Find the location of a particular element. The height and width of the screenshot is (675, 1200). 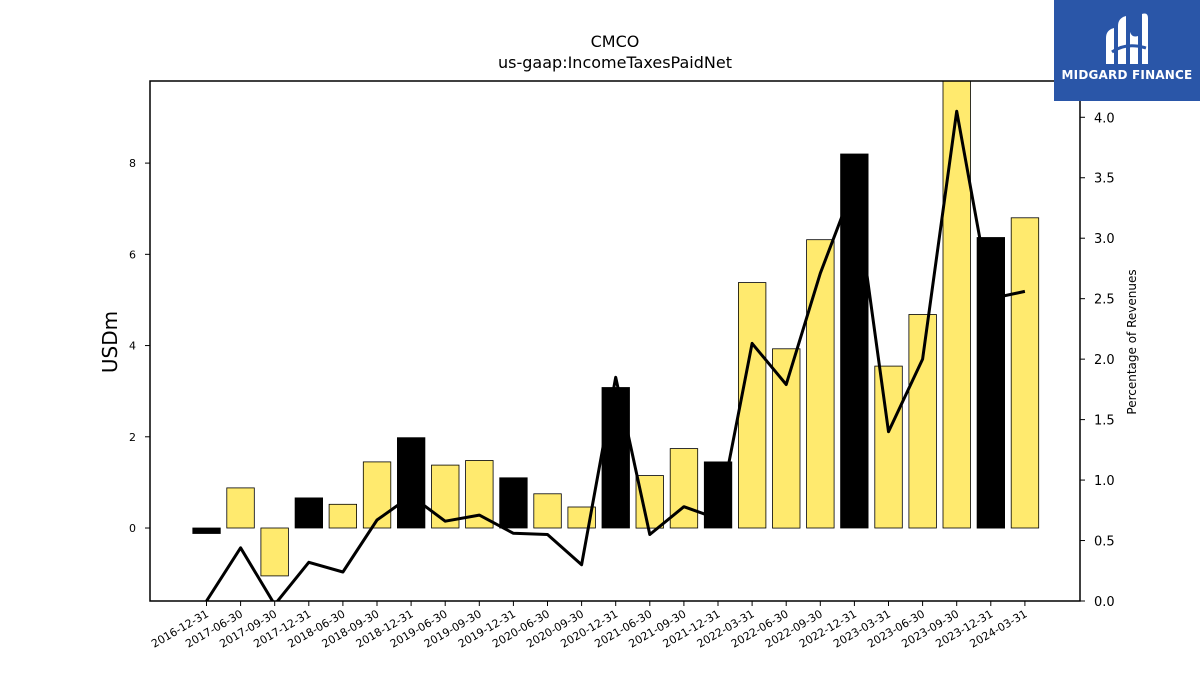

midgard-logo-icon is located at coordinates (1127, 38).